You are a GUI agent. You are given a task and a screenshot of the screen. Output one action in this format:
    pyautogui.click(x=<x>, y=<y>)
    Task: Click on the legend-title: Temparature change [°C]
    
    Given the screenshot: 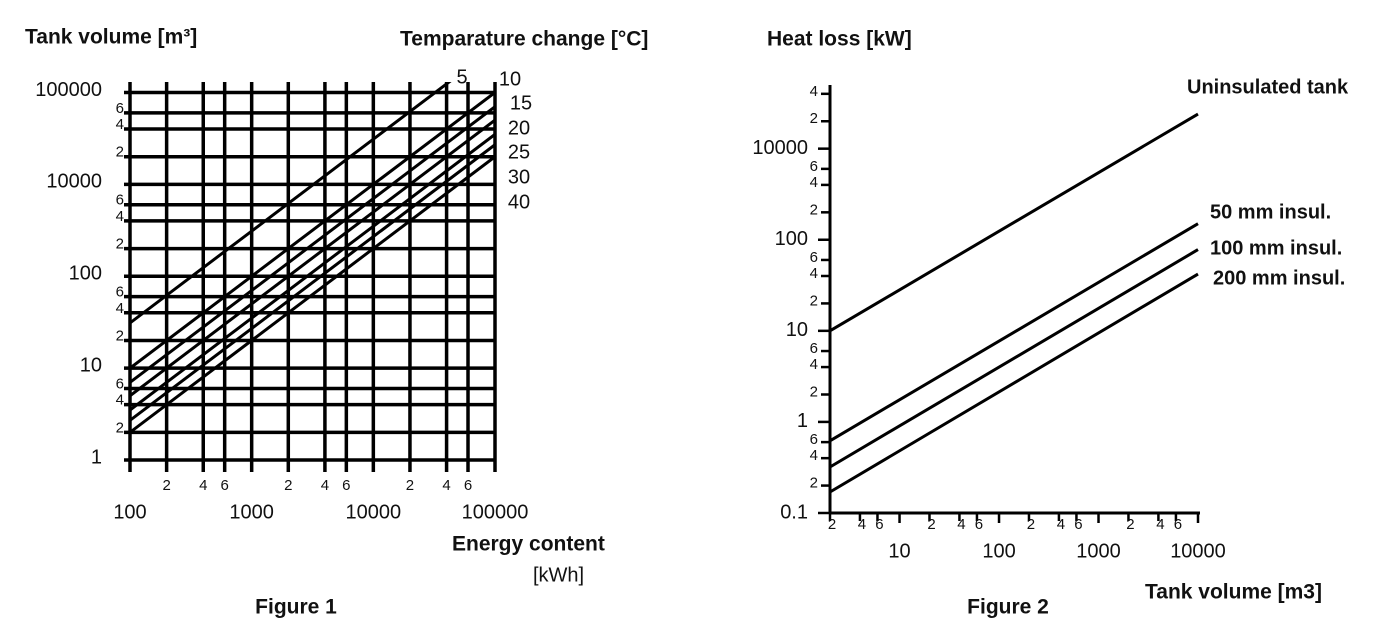 What is the action you would take?
    pyautogui.click(x=524, y=39)
    